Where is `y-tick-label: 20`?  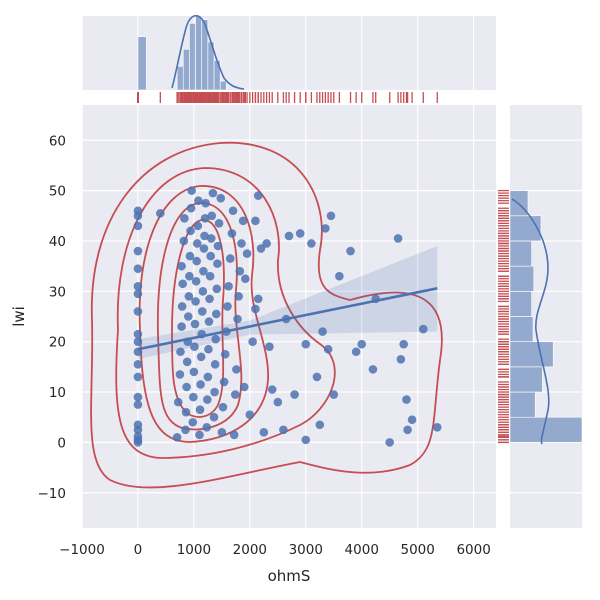
y-tick-label: 20 is located at coordinates (57, 343).